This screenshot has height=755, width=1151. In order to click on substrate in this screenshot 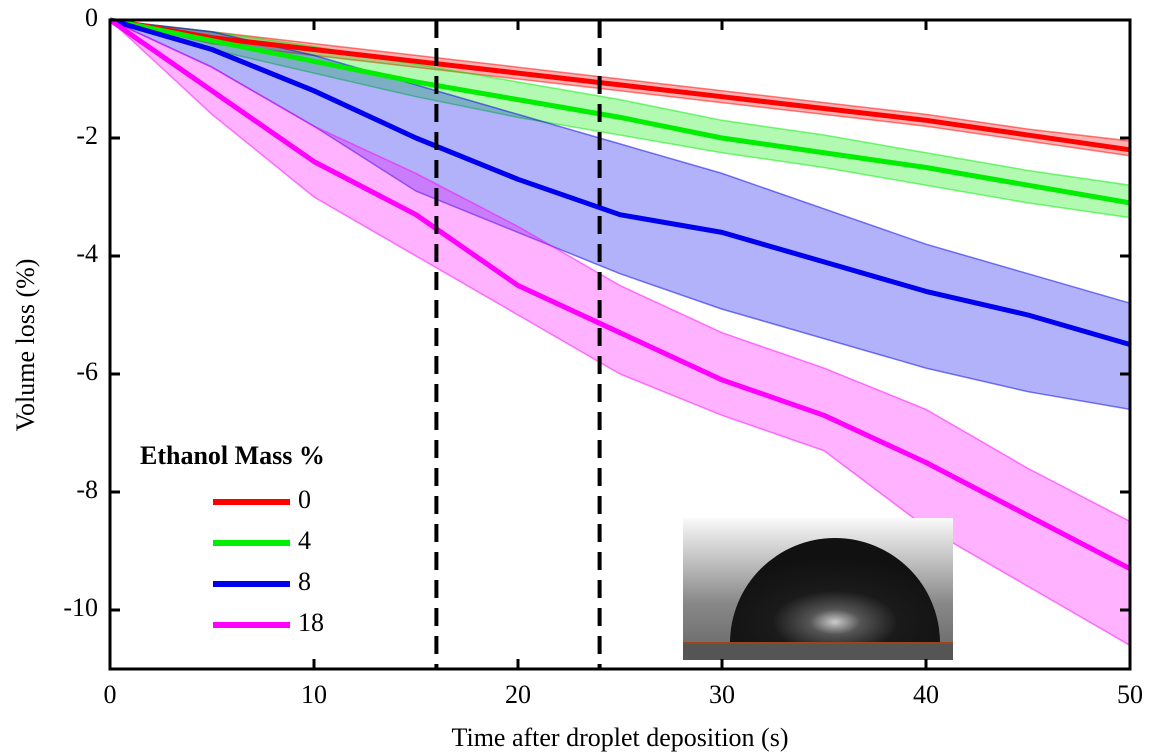, I will do `click(818, 651)`.